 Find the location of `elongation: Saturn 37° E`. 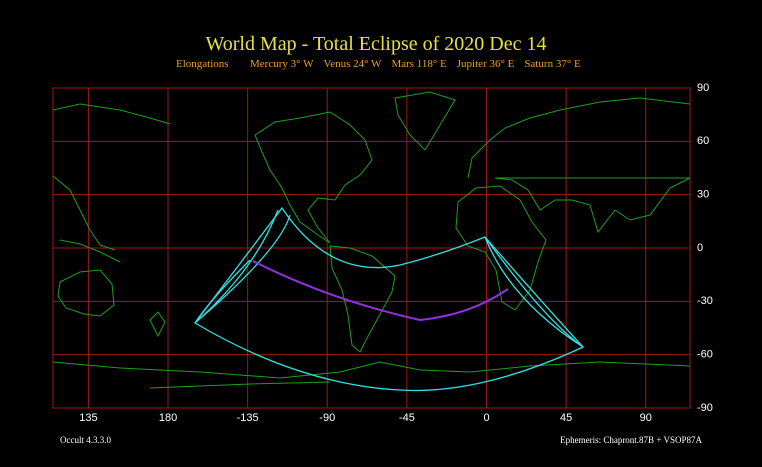

elongation: Saturn 37° E is located at coordinates (552, 64).